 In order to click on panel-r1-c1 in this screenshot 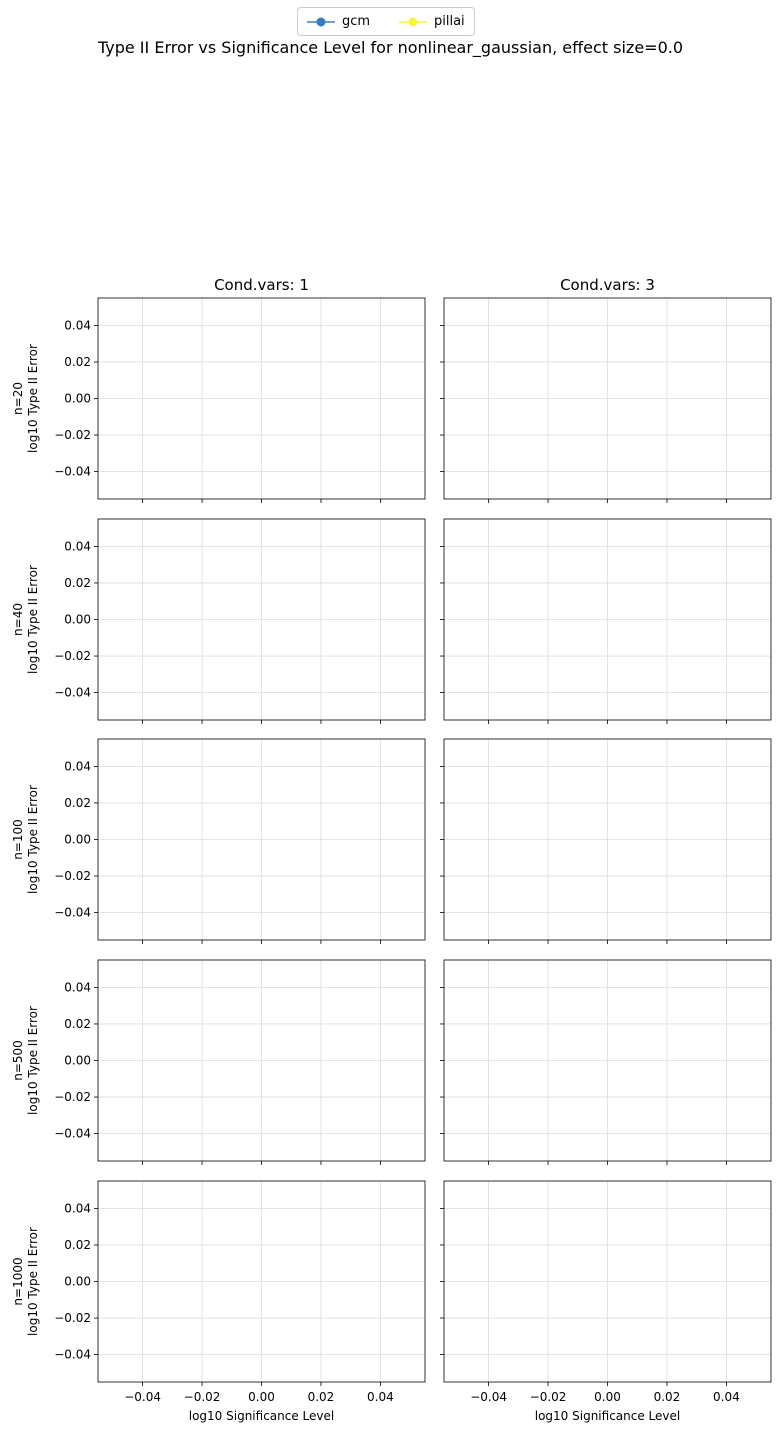, I will do `click(606, 621)`.